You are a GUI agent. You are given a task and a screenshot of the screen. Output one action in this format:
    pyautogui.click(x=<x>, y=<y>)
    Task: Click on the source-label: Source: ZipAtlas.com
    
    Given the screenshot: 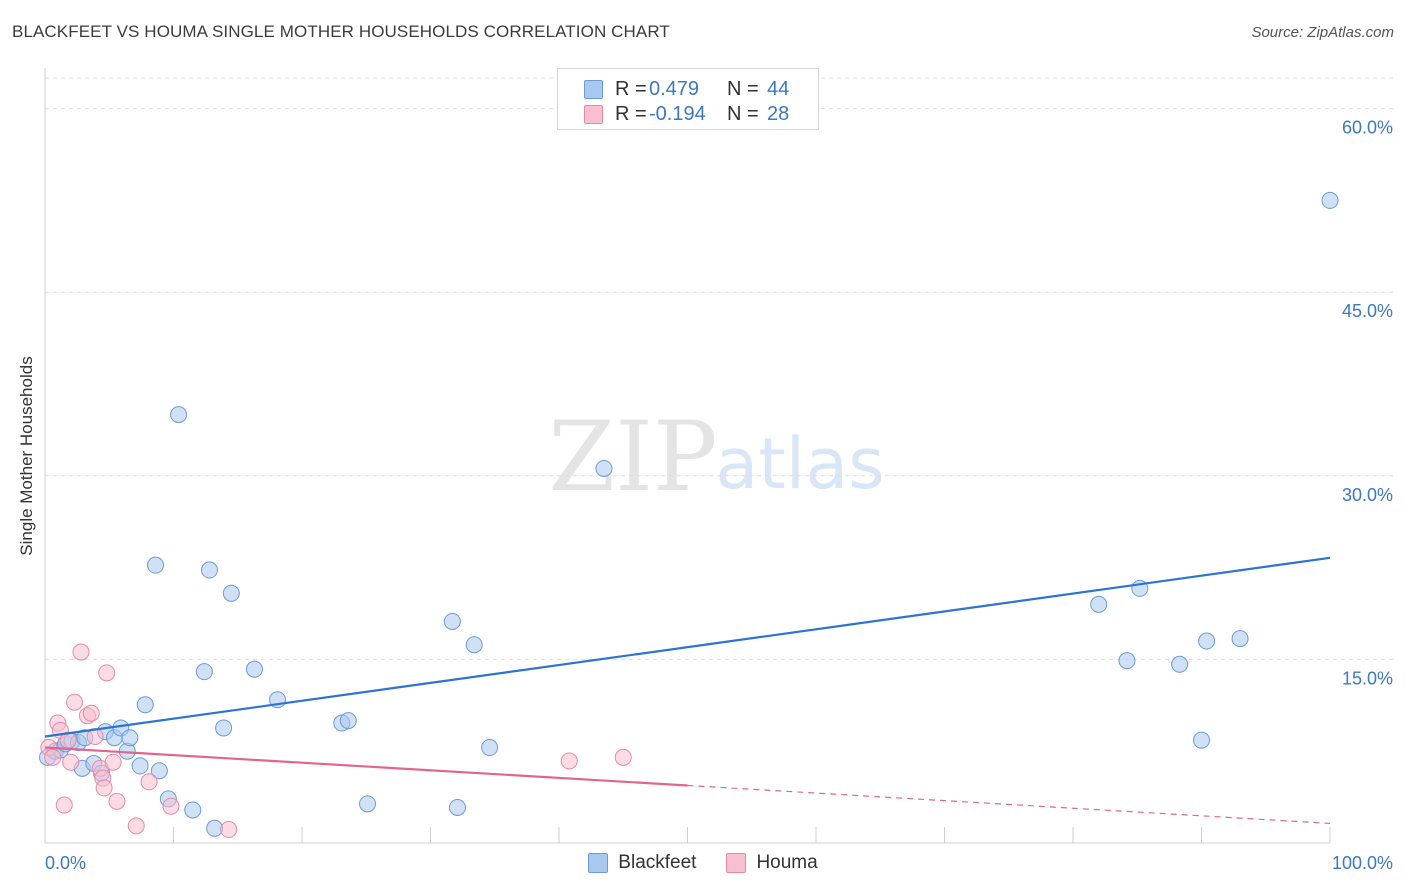 What is the action you would take?
    pyautogui.click(x=1322, y=32)
    